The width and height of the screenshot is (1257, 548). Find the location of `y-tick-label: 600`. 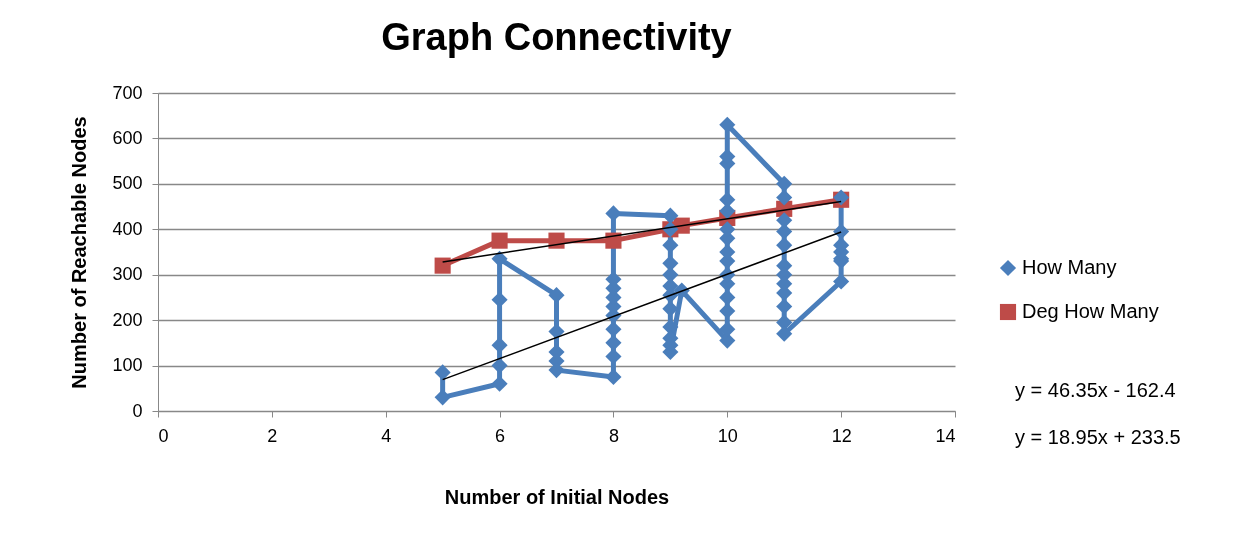

y-tick-label: 600 is located at coordinates (127, 137).